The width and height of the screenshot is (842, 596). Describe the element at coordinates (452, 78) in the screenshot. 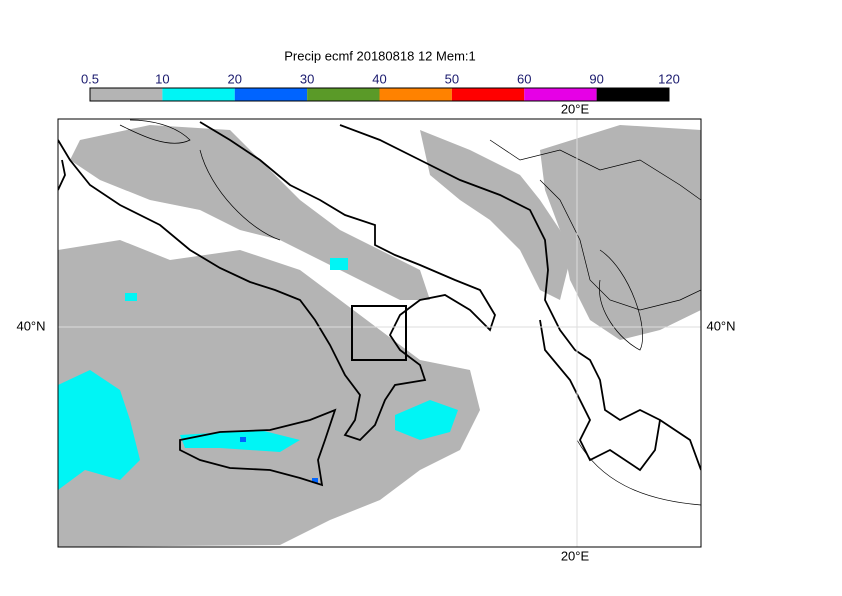

I see `colorbar-label: 50` at that location.